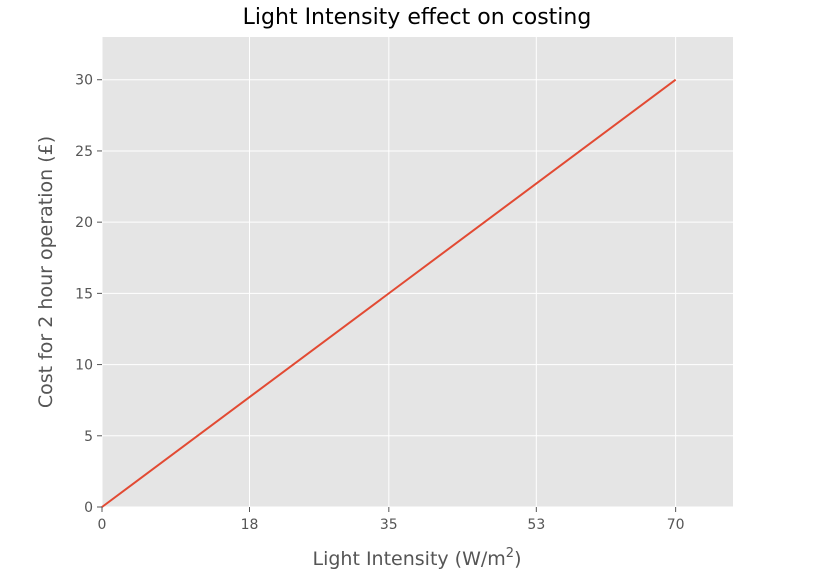  Describe the element at coordinates (389, 525) in the screenshot. I see `x-tick-label: 35` at that location.